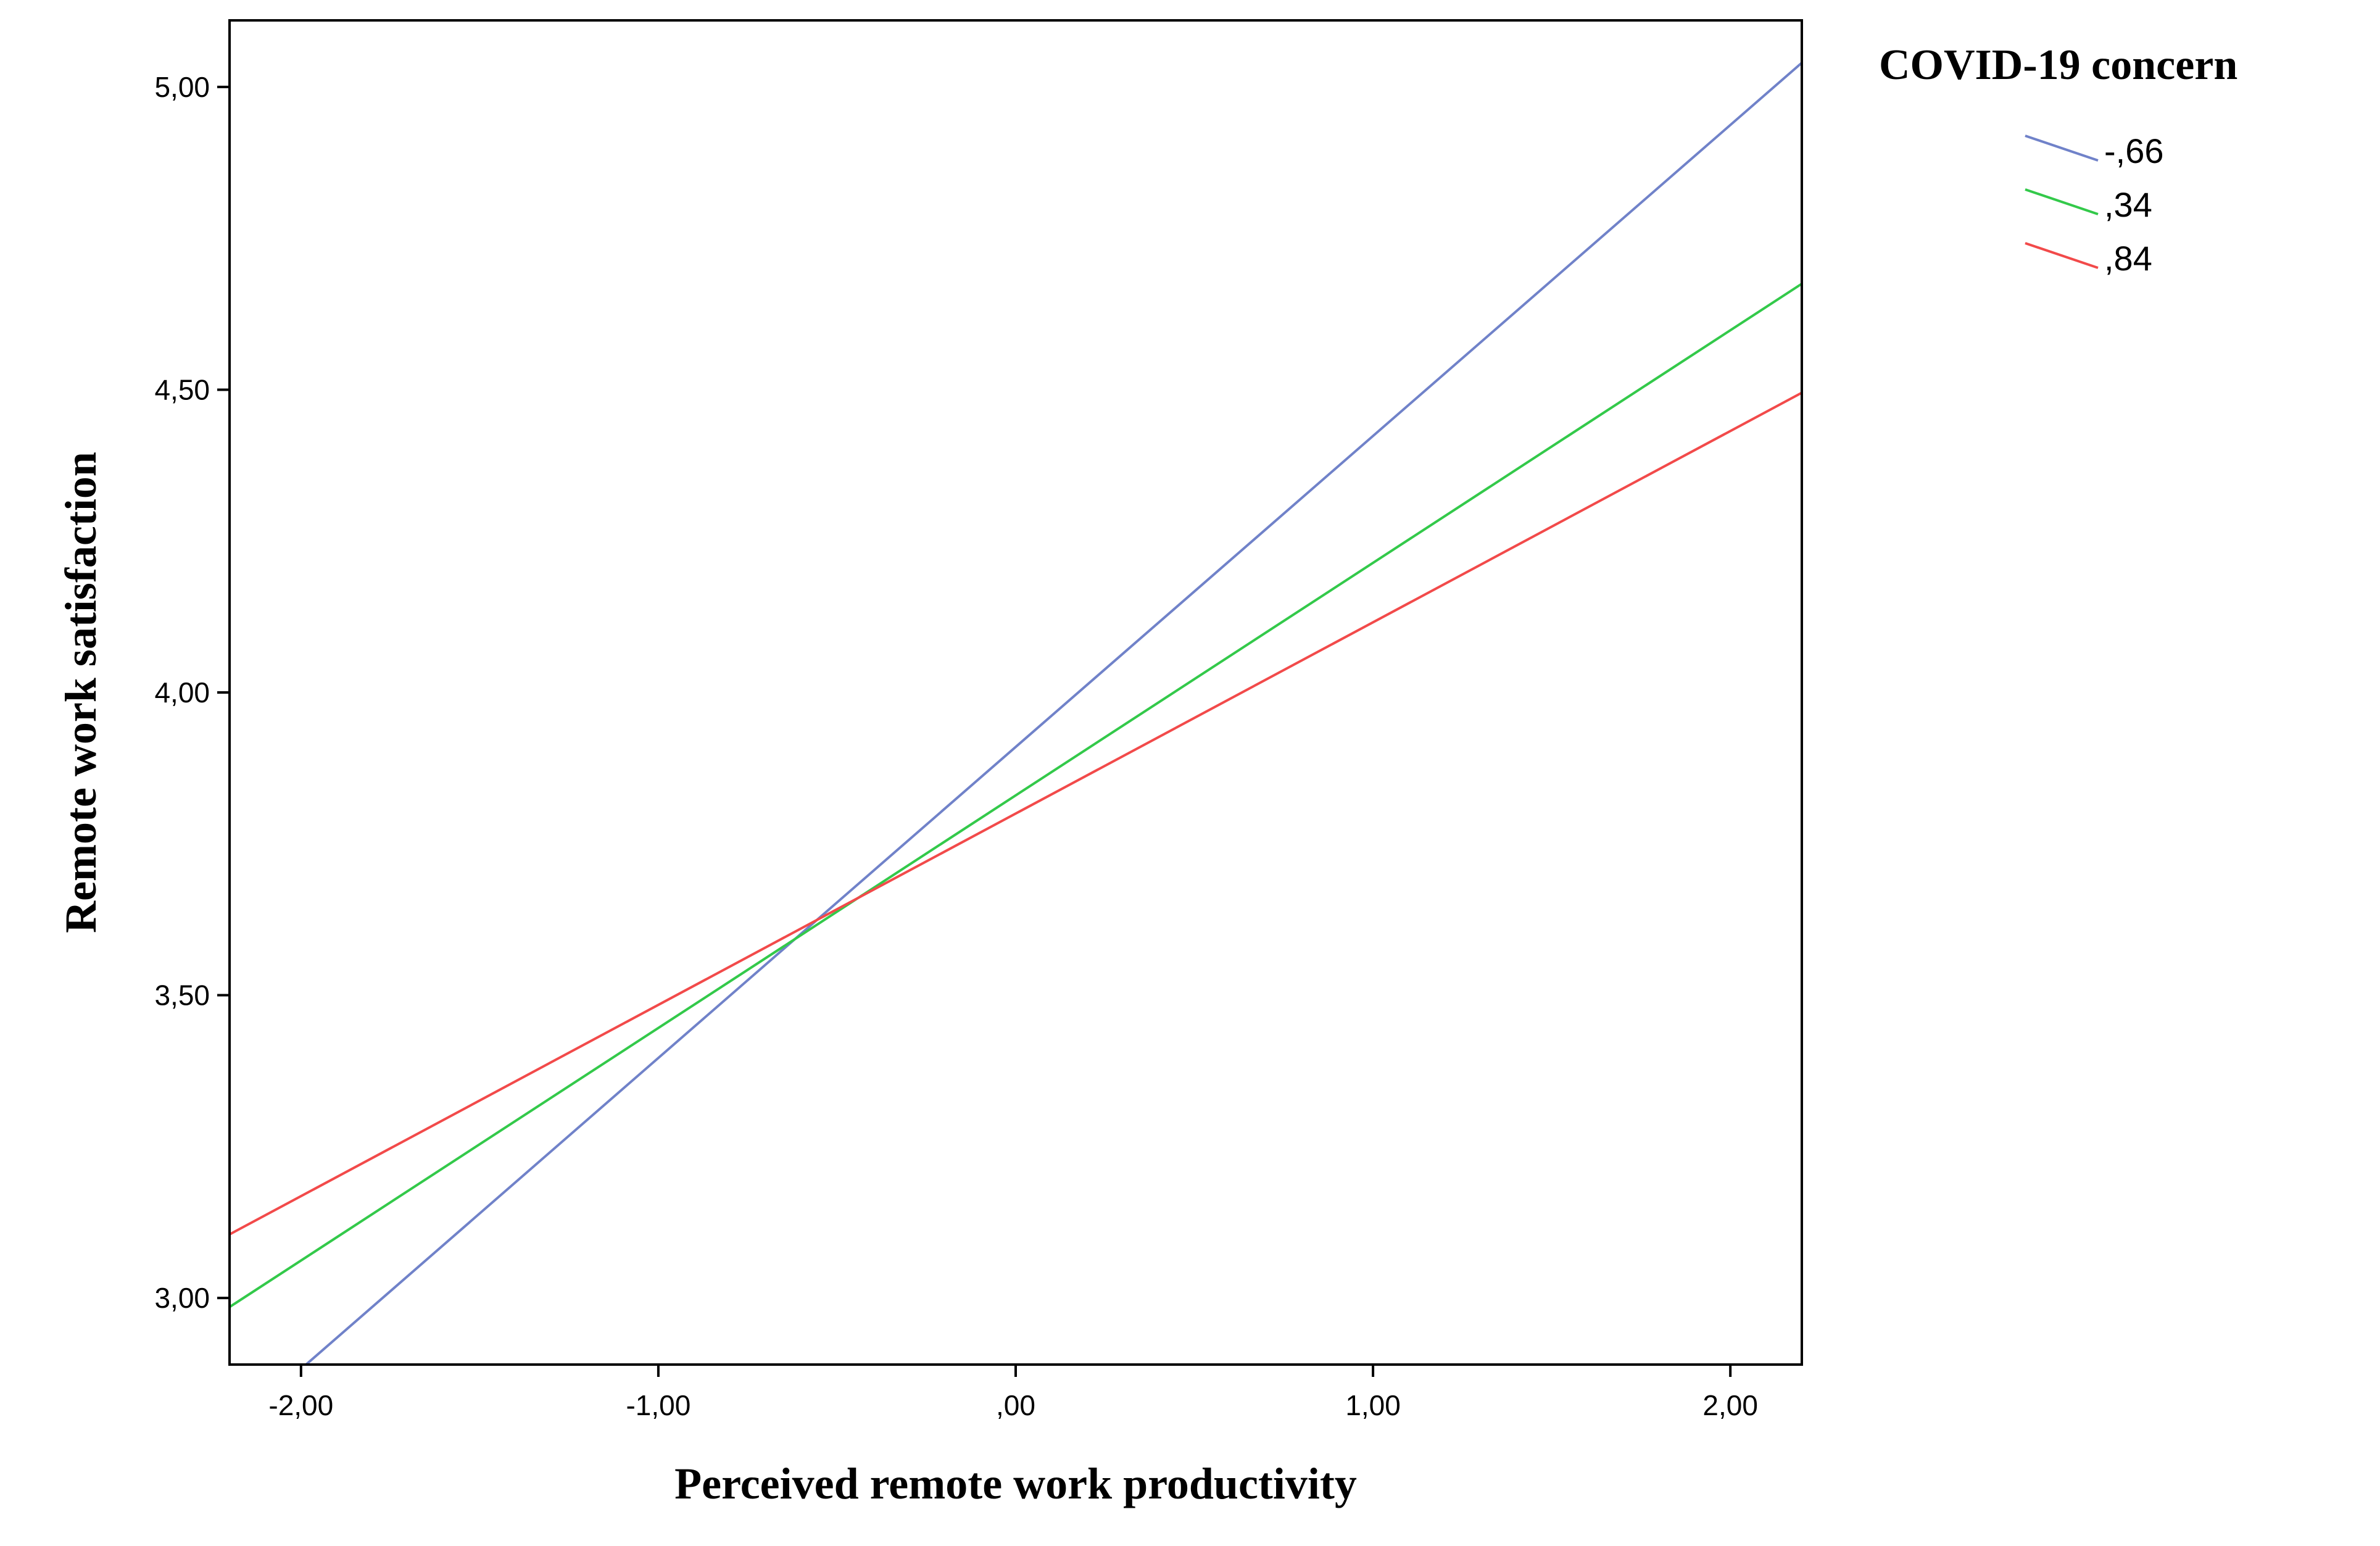 This screenshot has width=2380, height=1546. What do you see at coordinates (1373, 1405) in the screenshot?
I see `x-tick-label: 1,00` at bounding box center [1373, 1405].